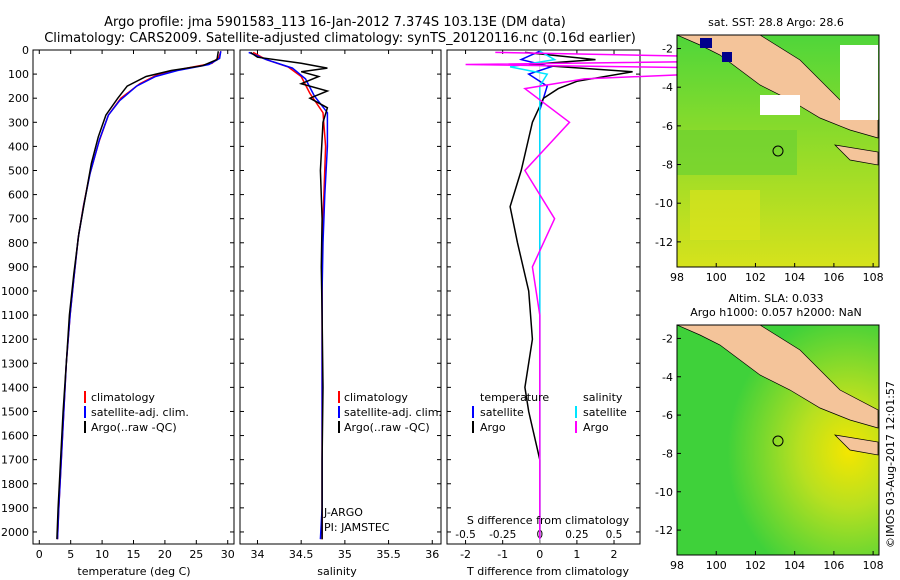 The height and width of the screenshot is (580, 900). I want to click on y-tick-label: 1100, so click(15, 315).